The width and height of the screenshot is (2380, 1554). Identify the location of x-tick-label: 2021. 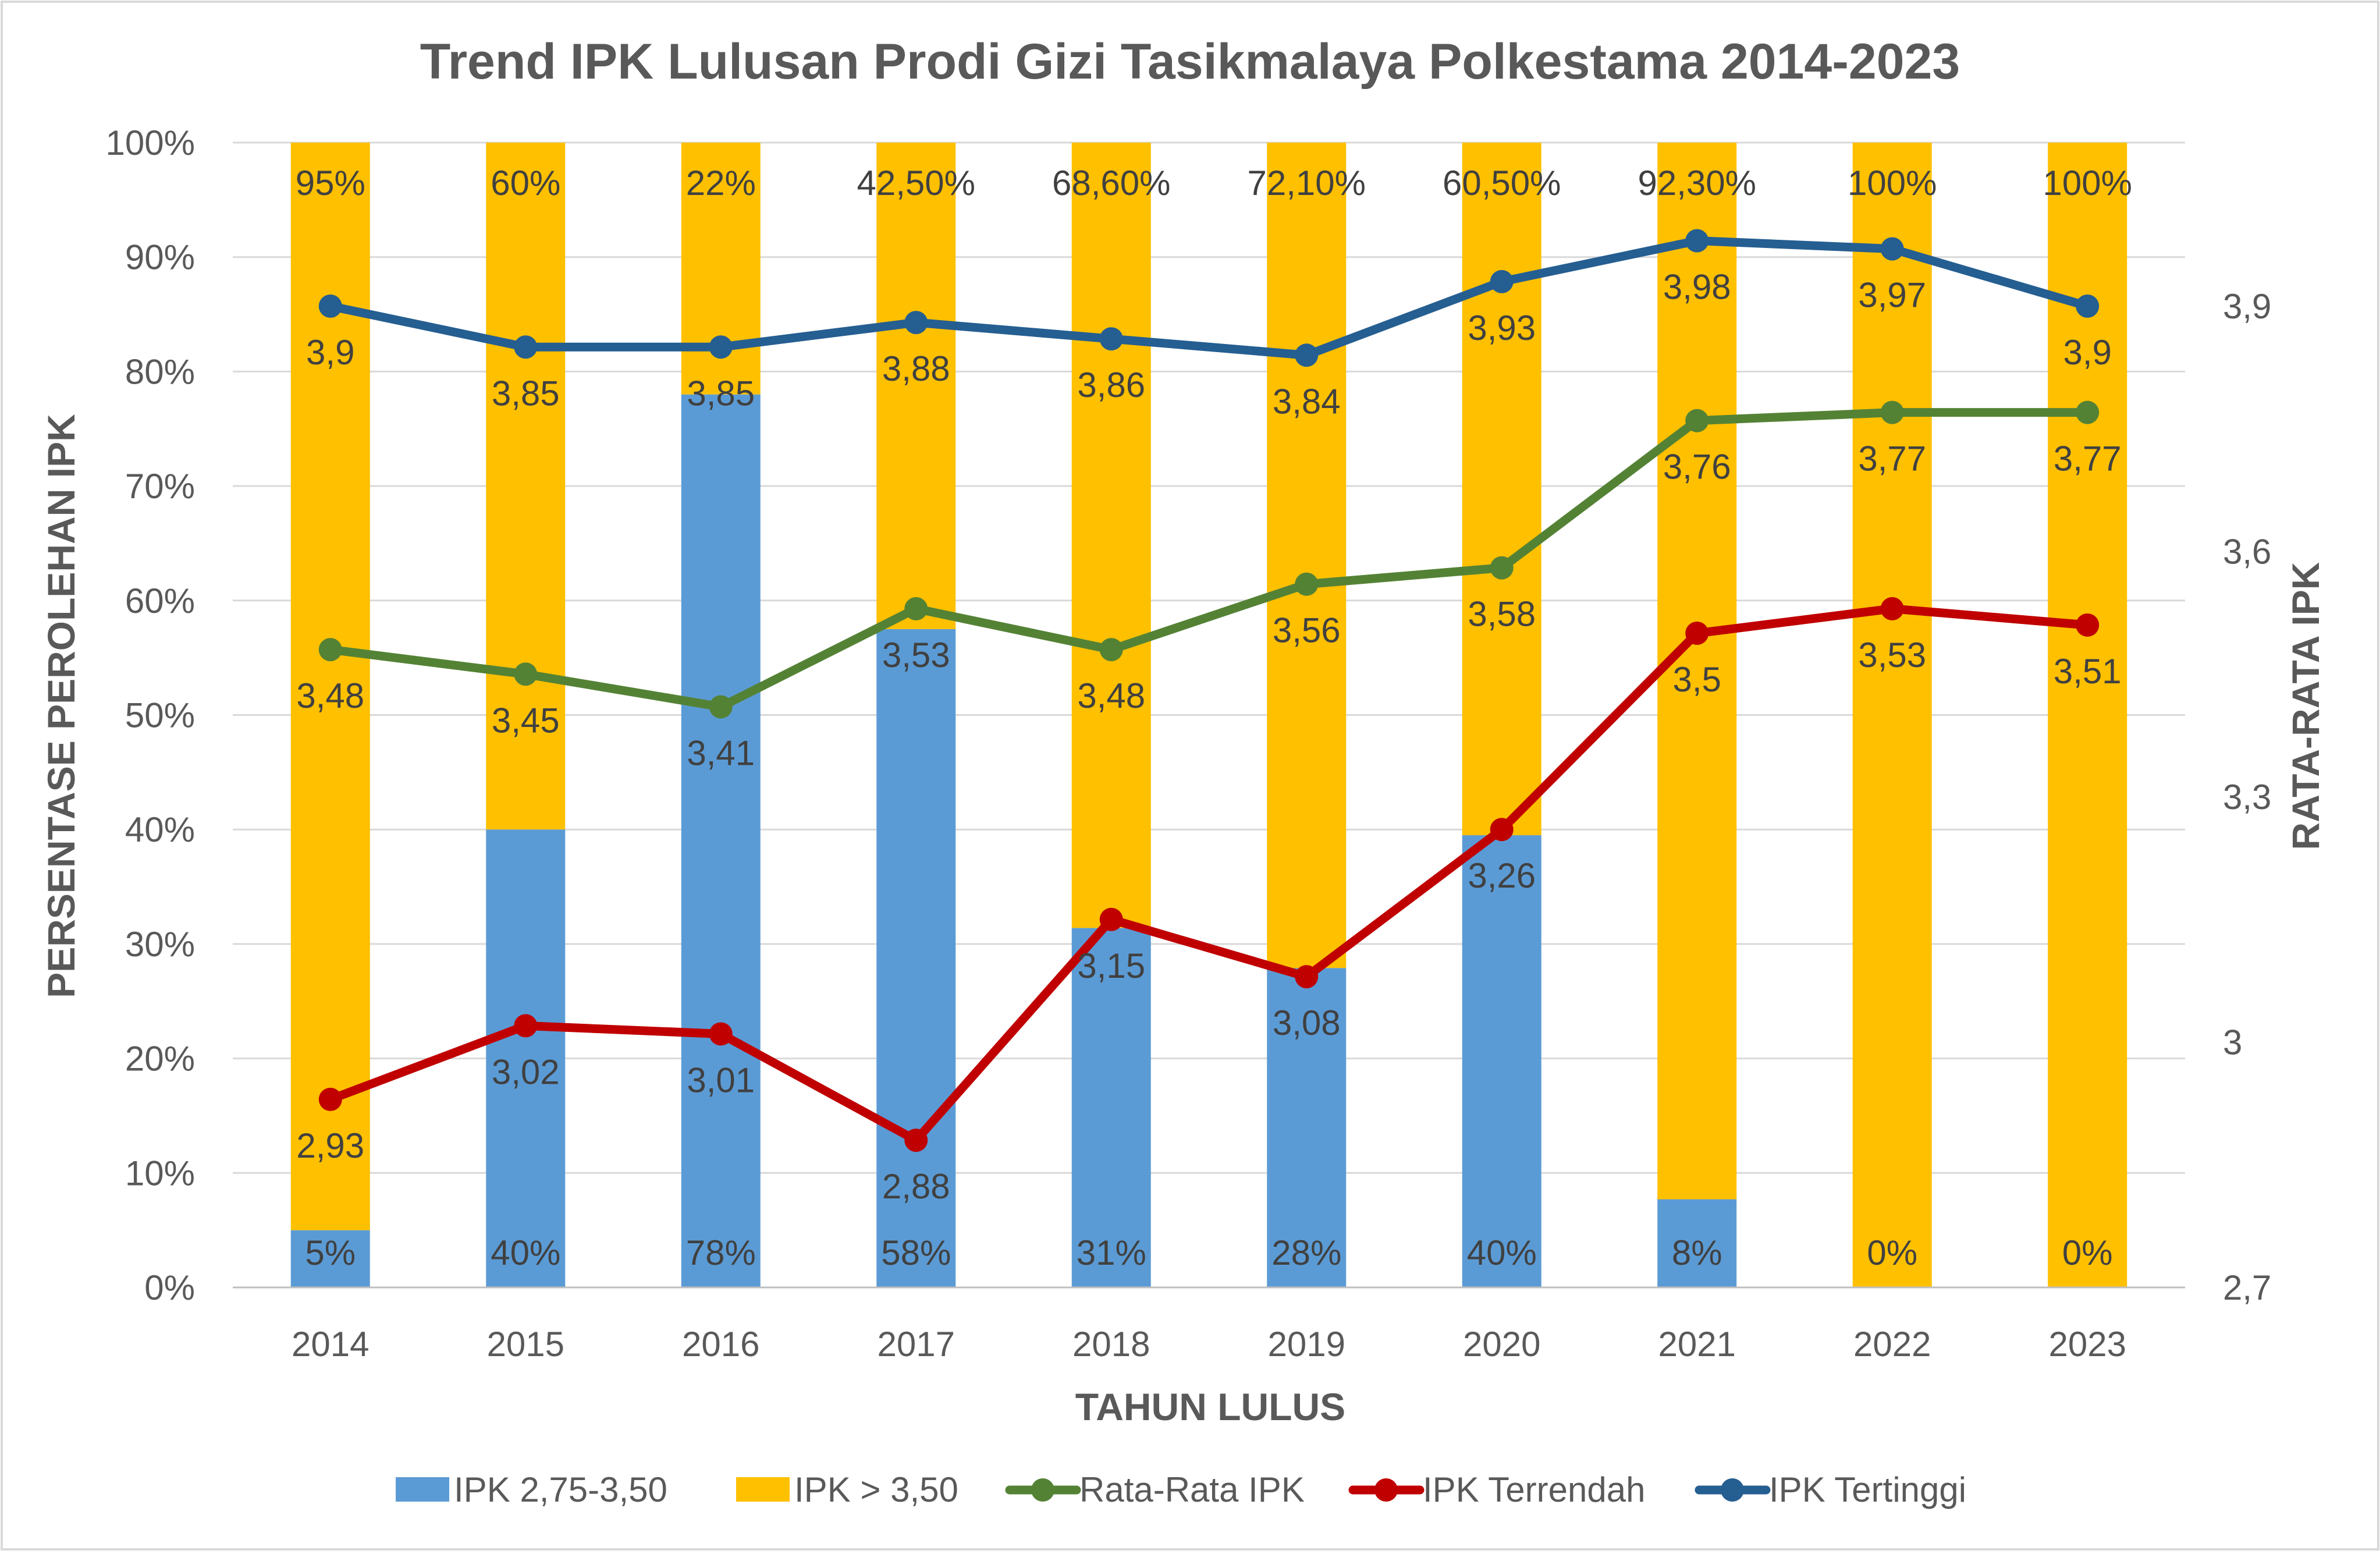
(1697, 1344).